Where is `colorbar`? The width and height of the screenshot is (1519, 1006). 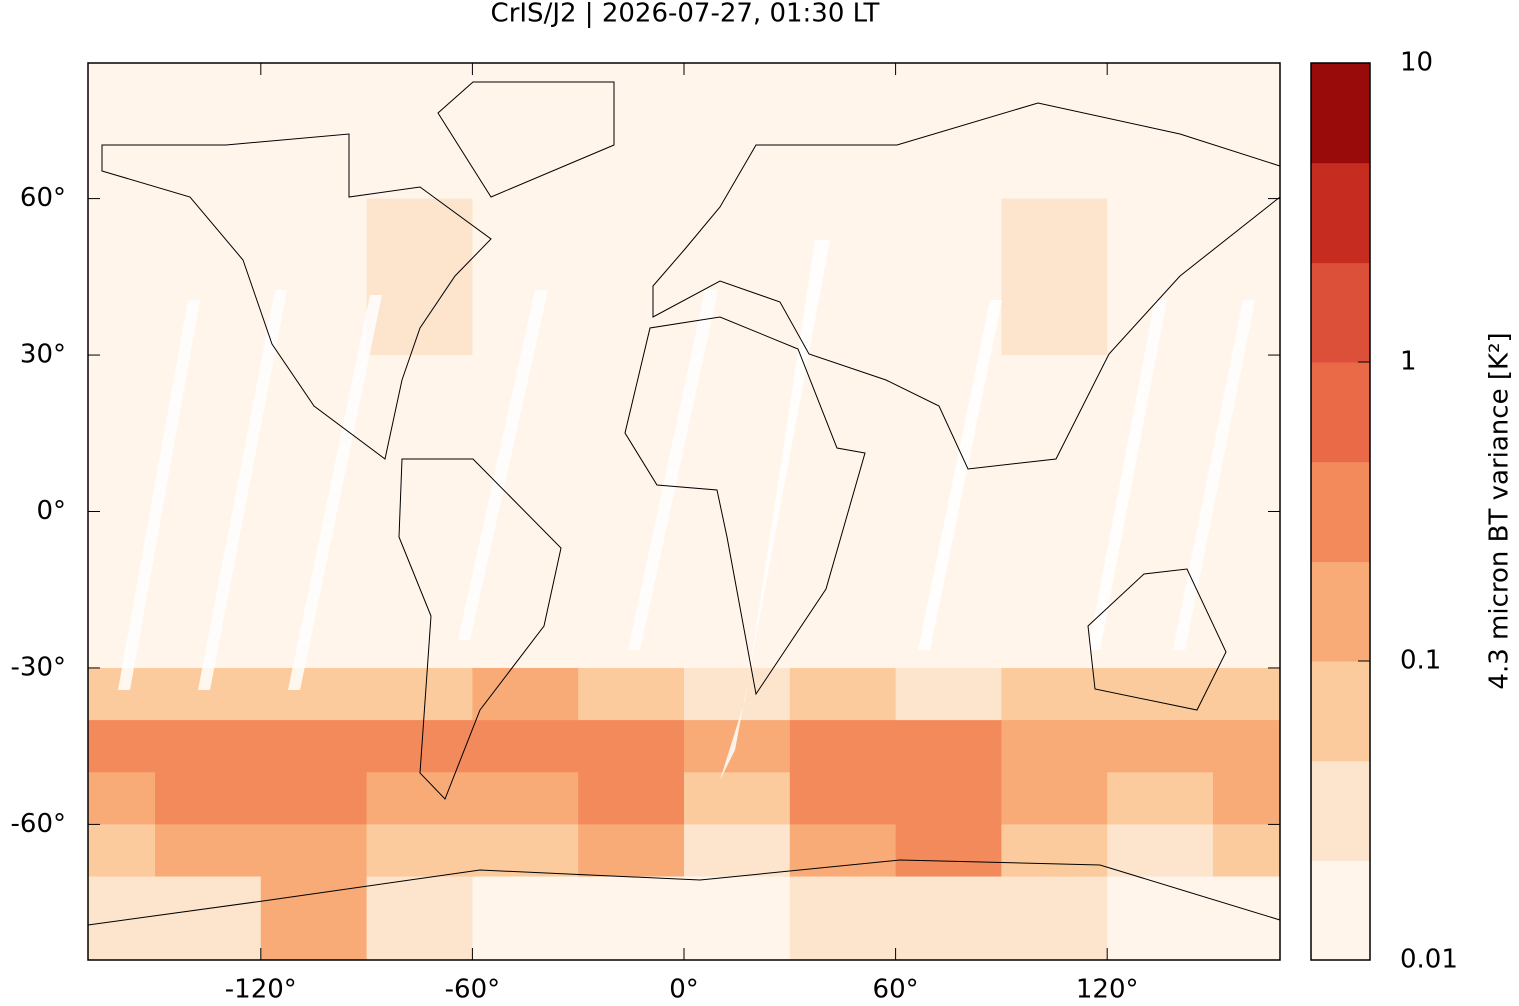 colorbar is located at coordinates (1340, 512).